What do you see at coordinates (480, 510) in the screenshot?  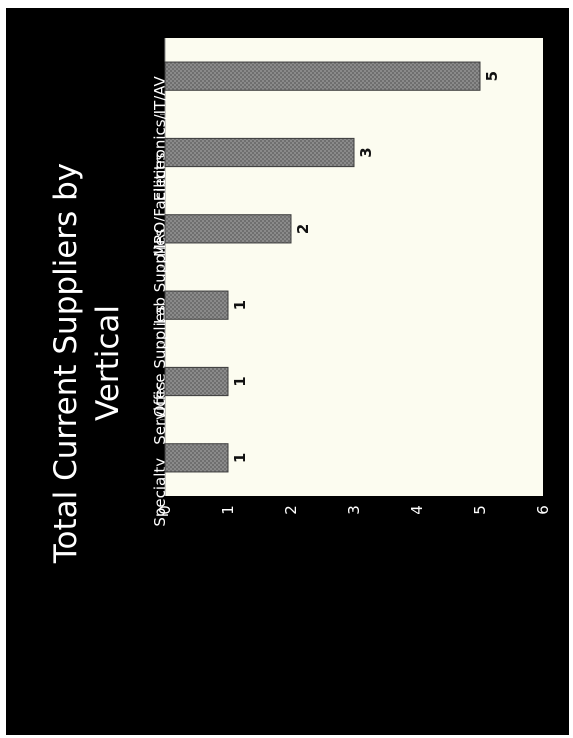 I see `value-tick-label: 5` at bounding box center [480, 510].